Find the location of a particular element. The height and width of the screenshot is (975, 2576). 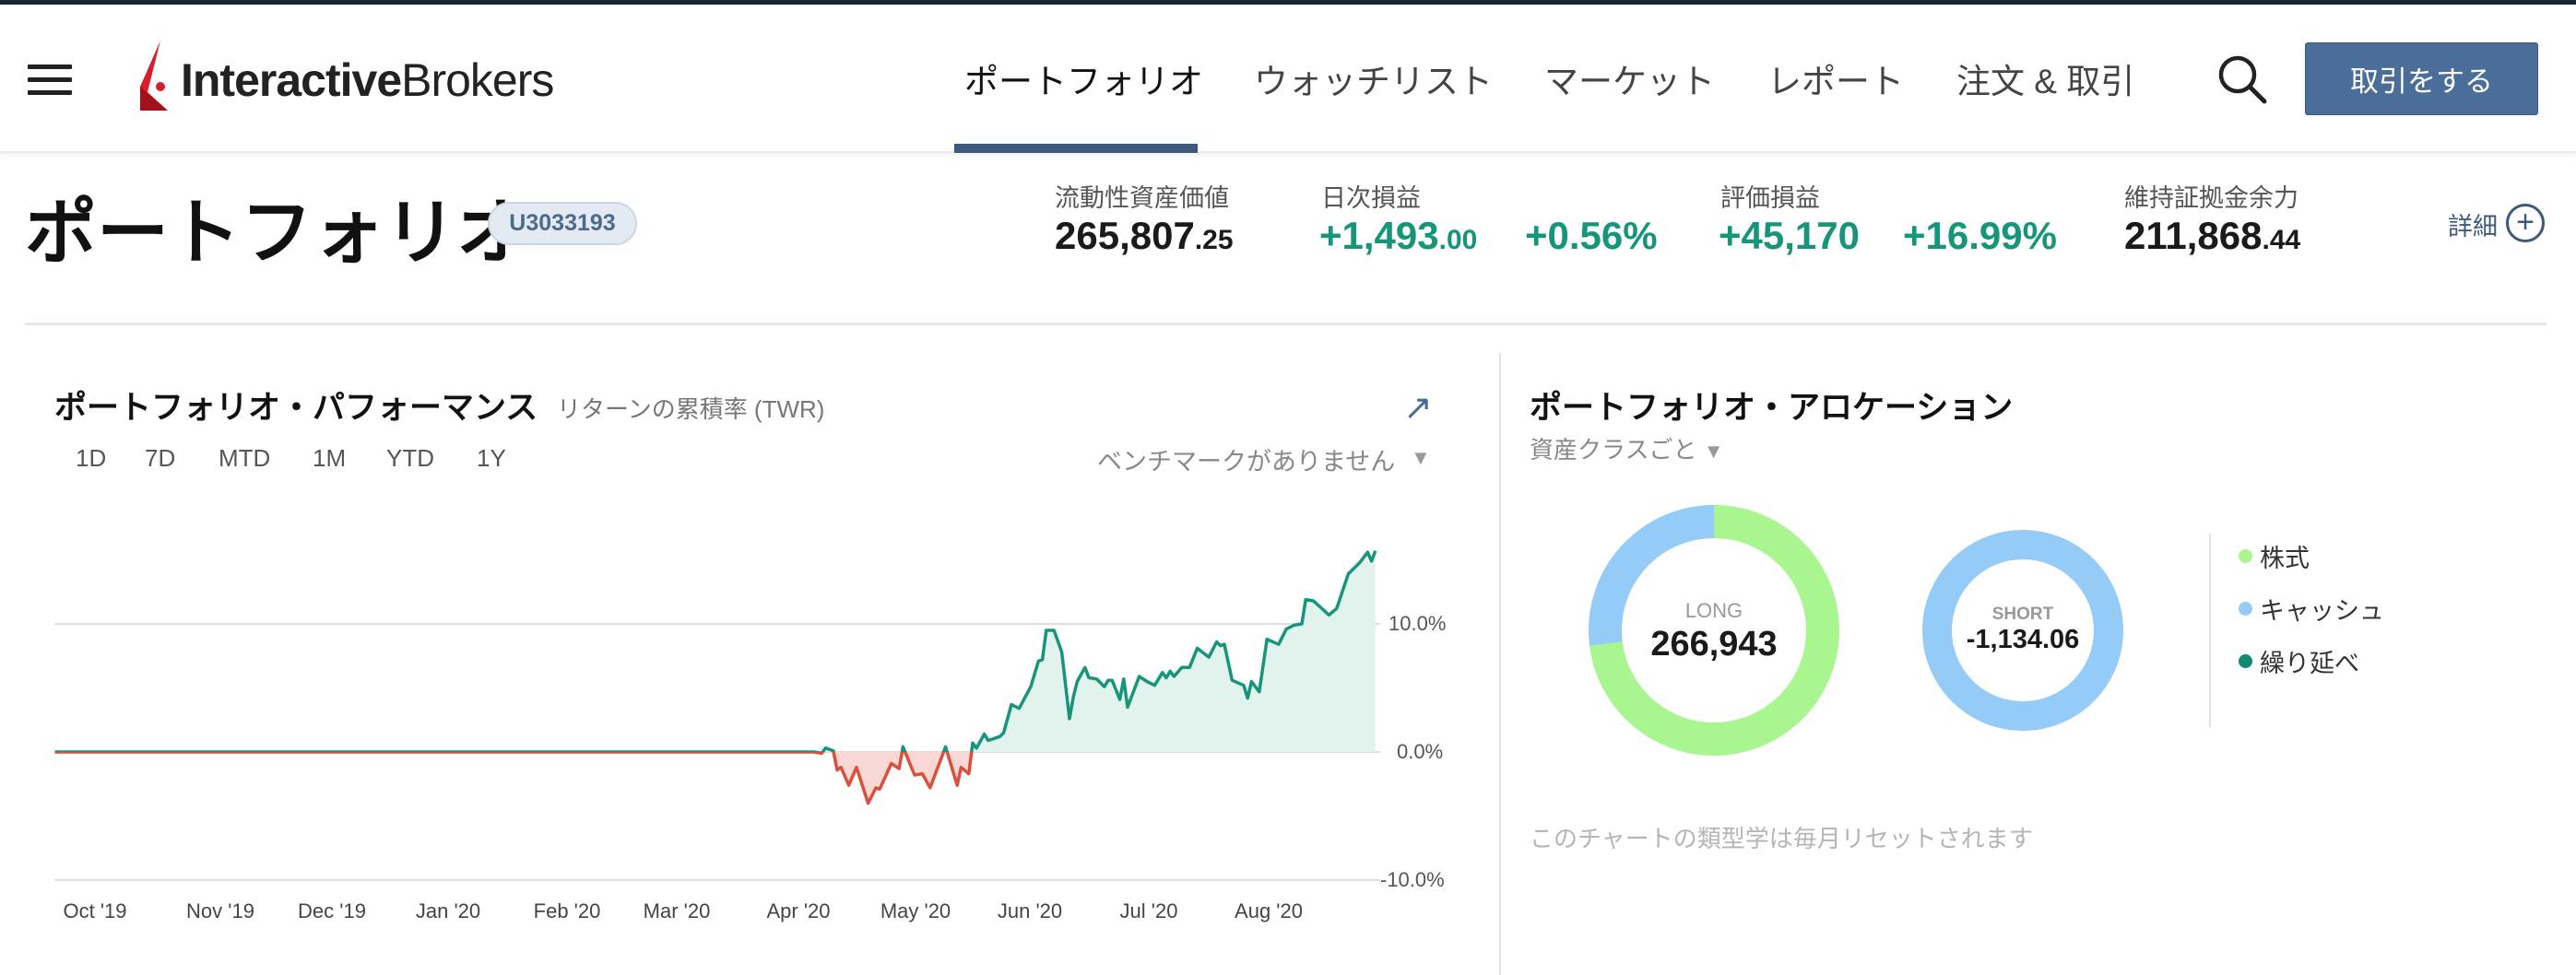

daily-pnl-percent: +0.56% is located at coordinates (1591, 236).